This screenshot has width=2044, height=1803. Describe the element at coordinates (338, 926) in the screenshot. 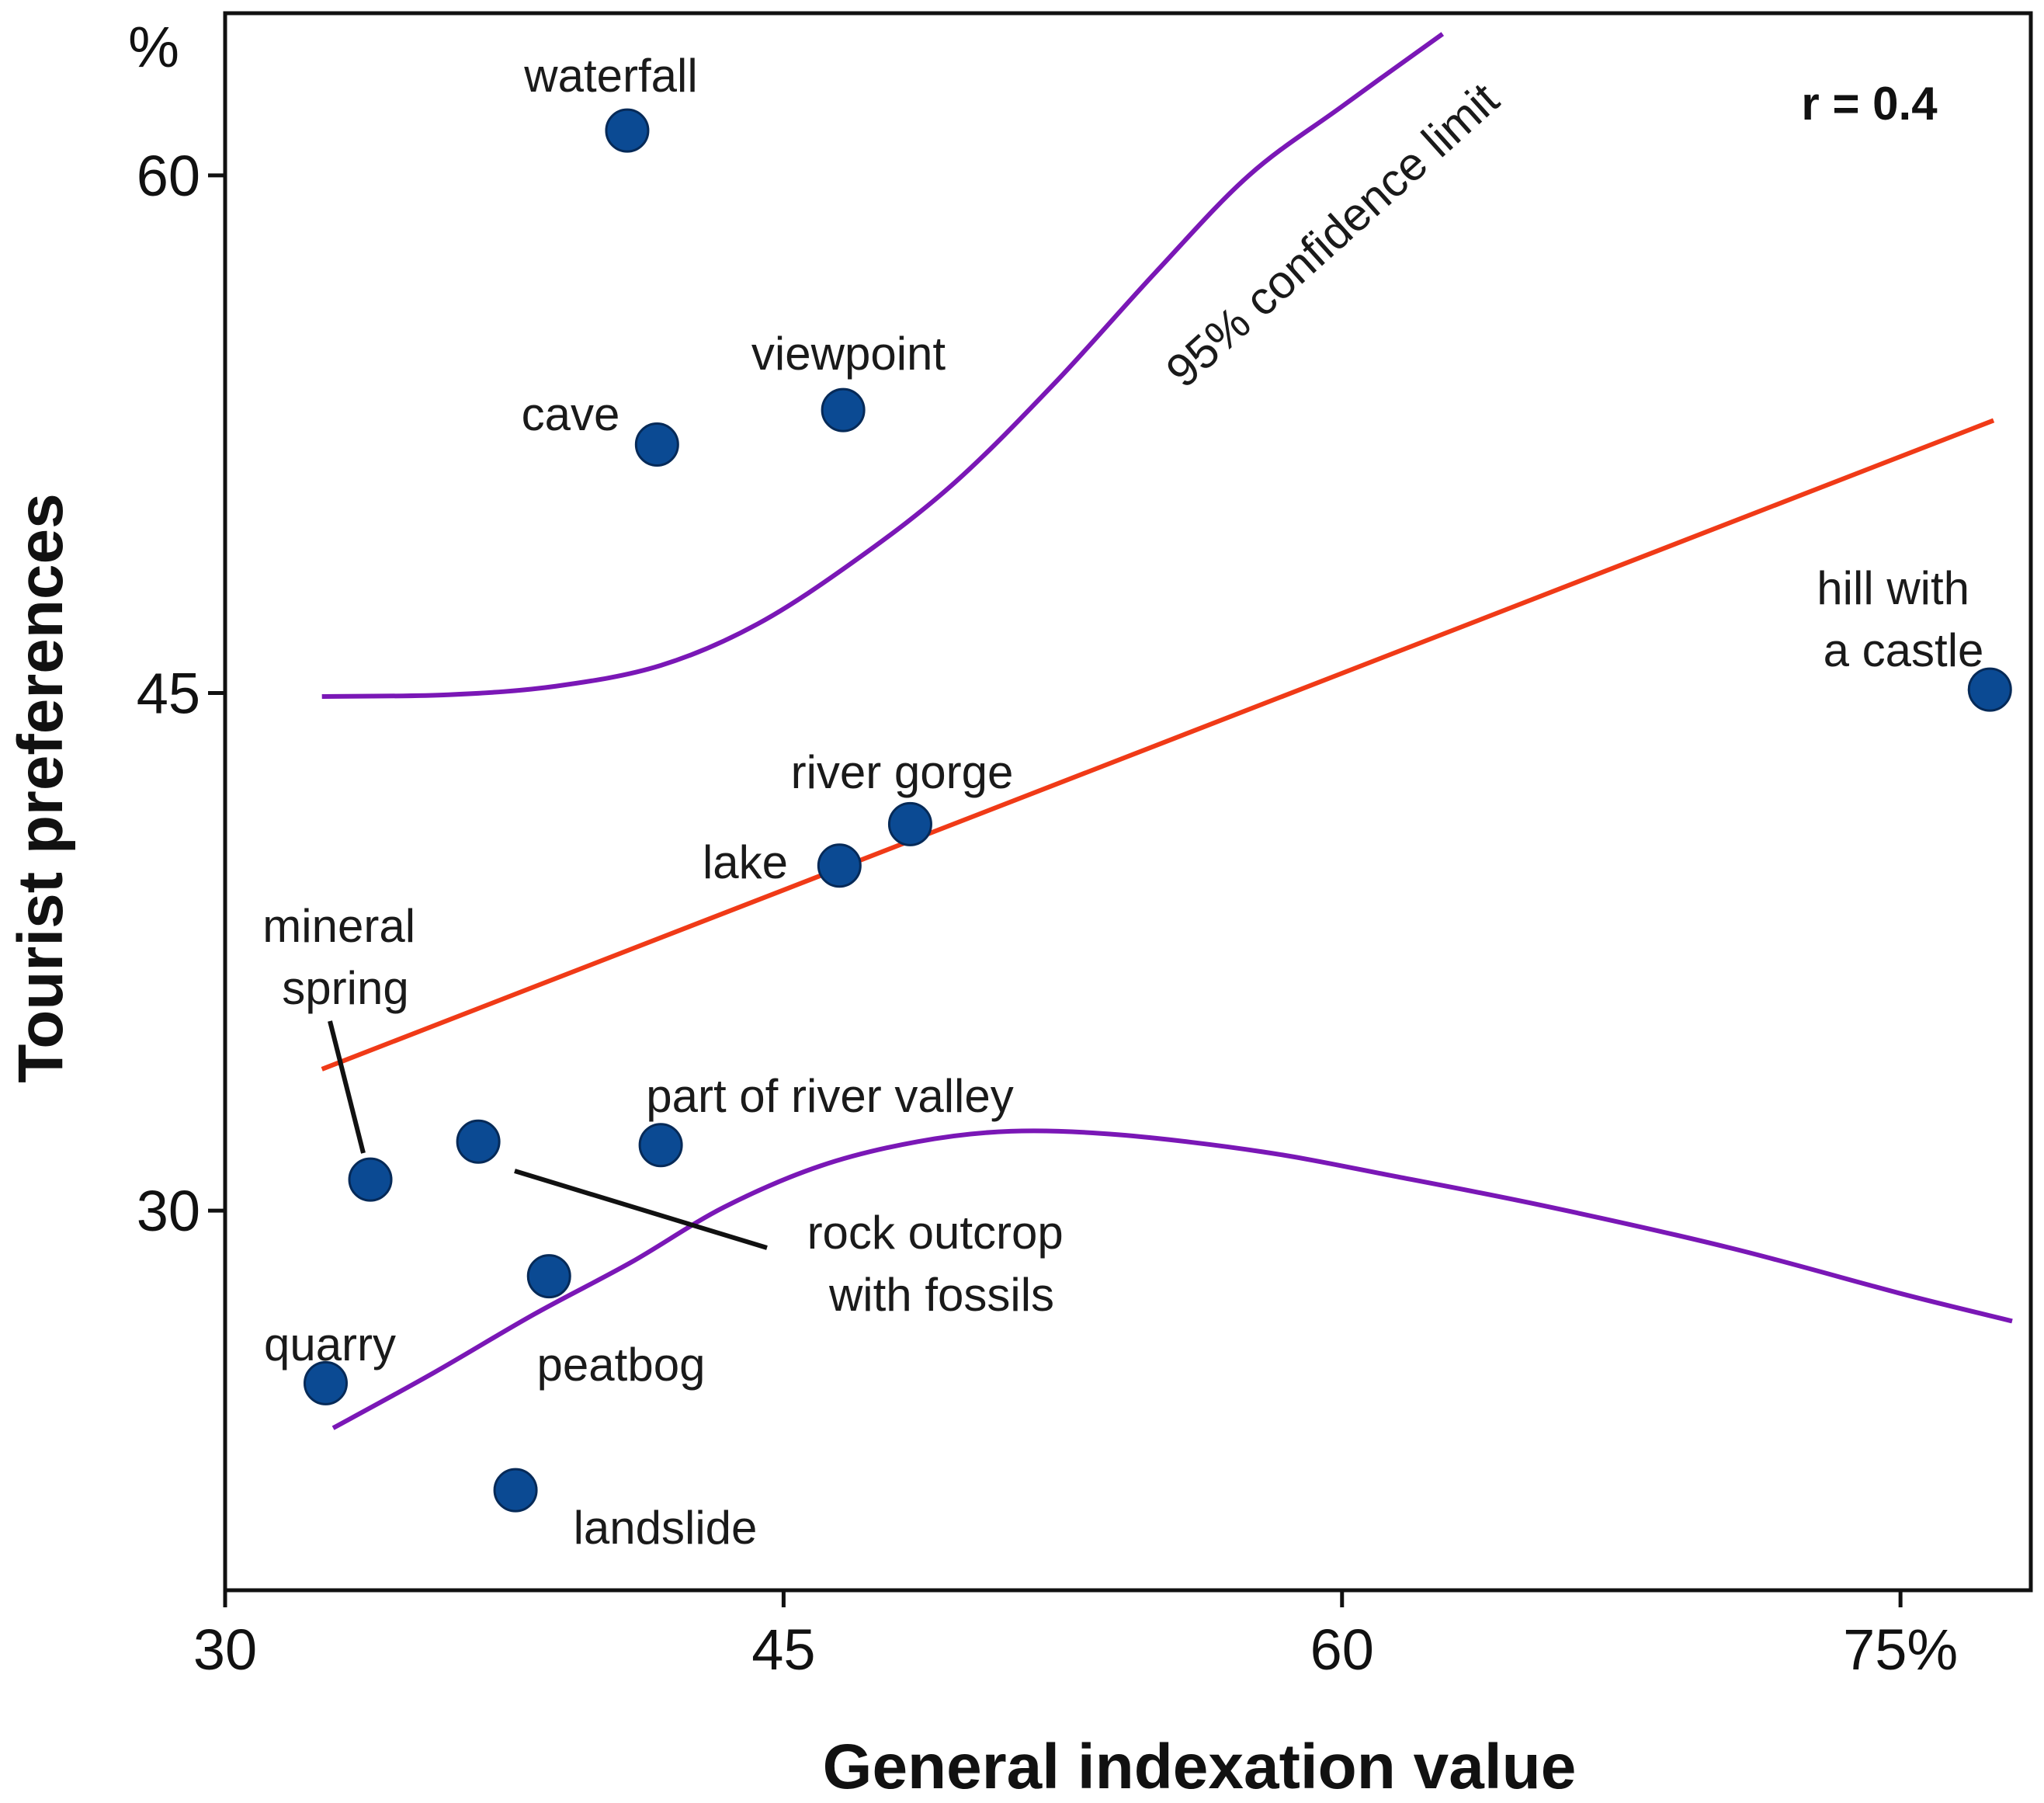

I see `label-mineral-line-1: mineral` at that location.